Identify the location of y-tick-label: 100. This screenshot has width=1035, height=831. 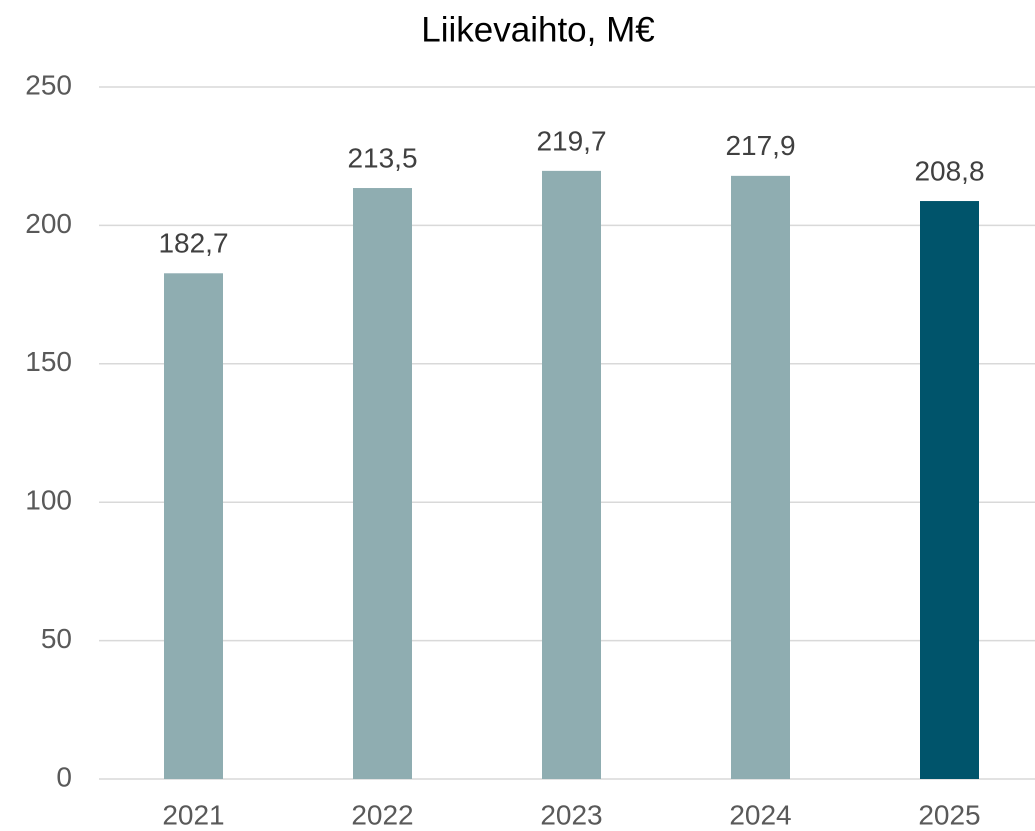
(48, 500).